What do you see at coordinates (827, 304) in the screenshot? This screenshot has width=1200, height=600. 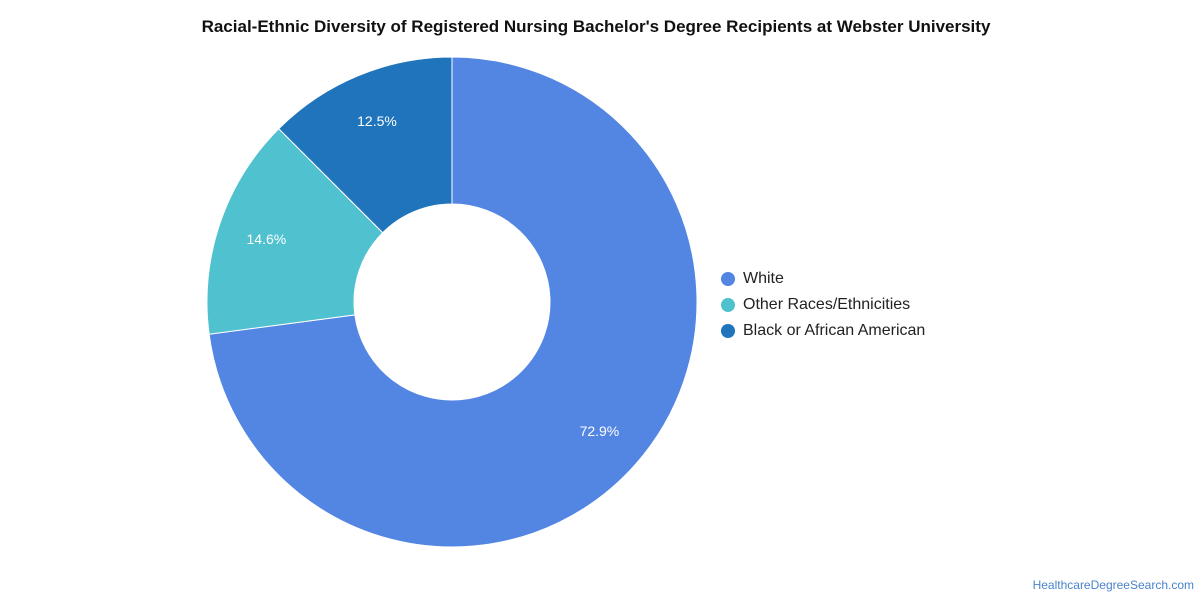 I see `legend-label: Other Races/Ethnicities` at bounding box center [827, 304].